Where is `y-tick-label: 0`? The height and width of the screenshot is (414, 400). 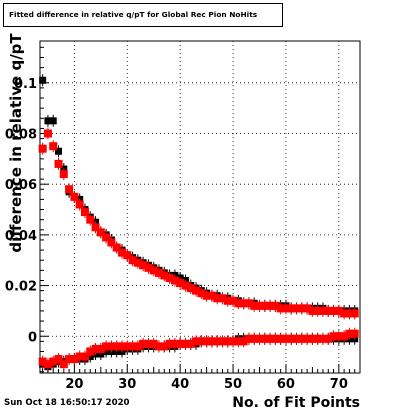 y-tick-label: 0 is located at coordinates (32, 337).